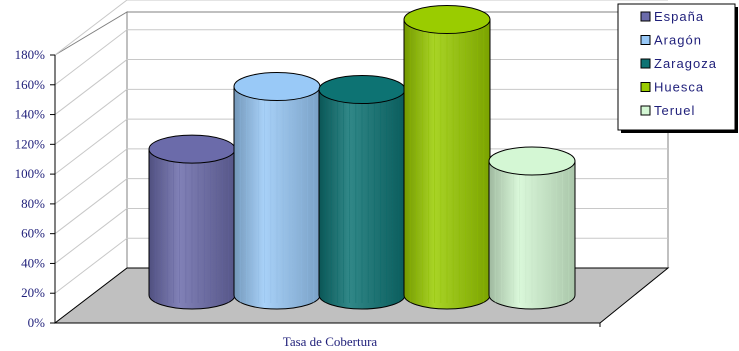 This screenshot has height=351, width=739. I want to click on legend-item: España, so click(672, 16).